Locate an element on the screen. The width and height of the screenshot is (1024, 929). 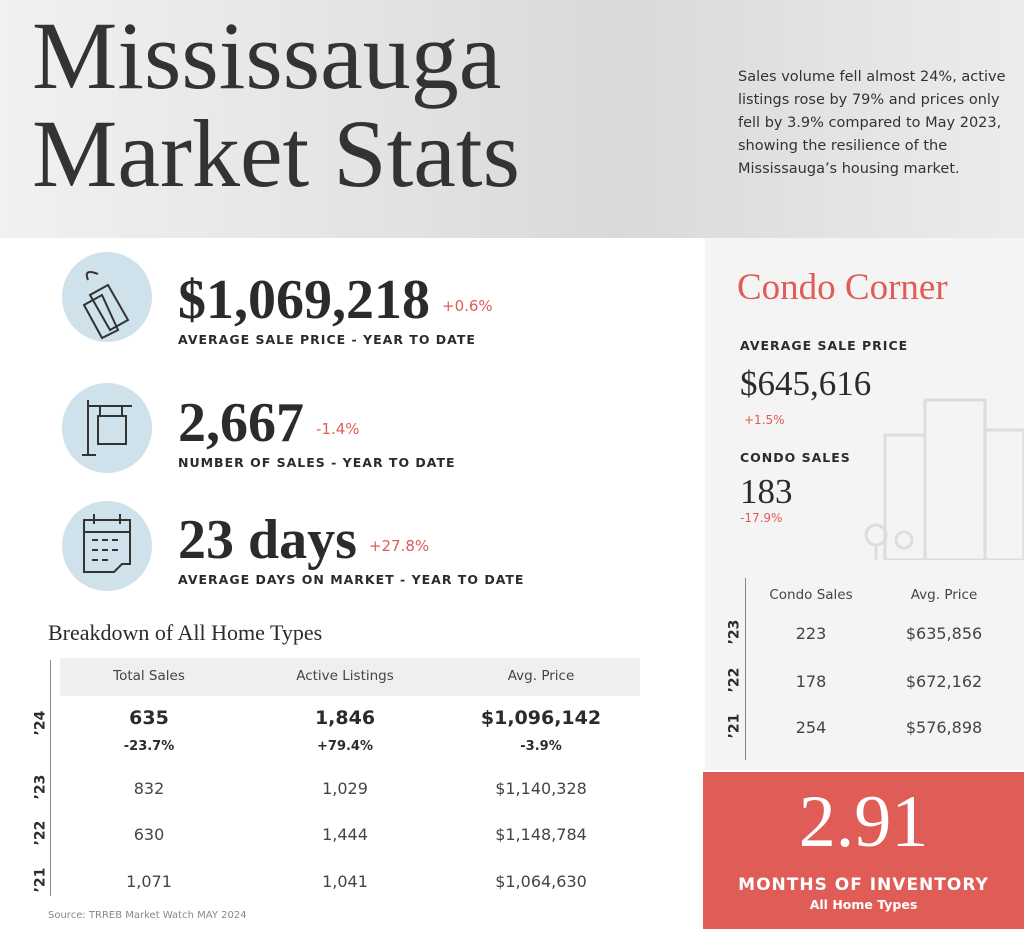
table-cell: $1,064,630 is located at coordinates (541, 881).